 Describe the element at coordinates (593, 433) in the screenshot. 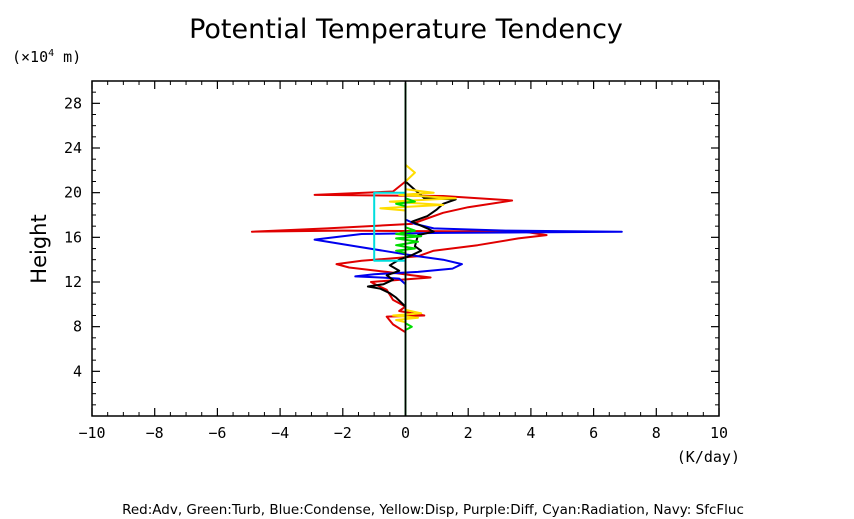

I see `x-tick-label: 6` at that location.